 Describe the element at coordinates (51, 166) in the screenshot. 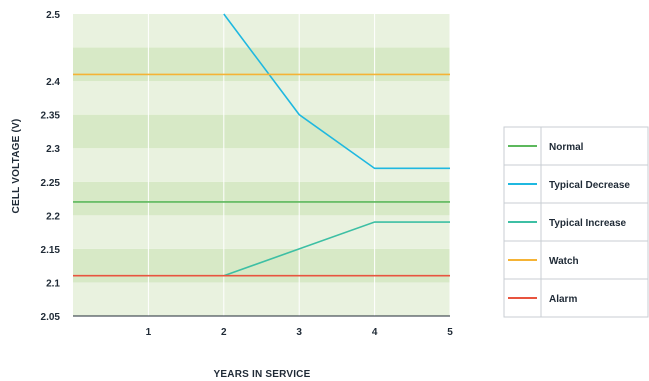

I see `y-tick-labels: 2.05 2.1 2.15 2.2 2.25 2.3 2.35 2.4 2.5` at that location.